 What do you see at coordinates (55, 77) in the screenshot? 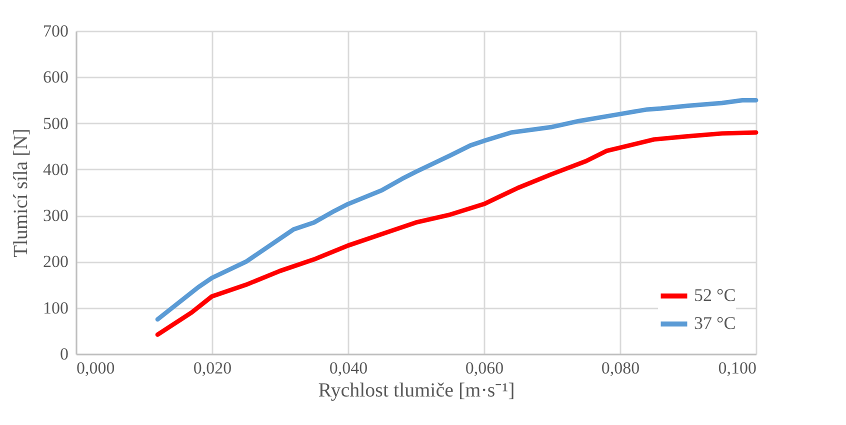
I see `y-tick-label: 600` at bounding box center [55, 77].